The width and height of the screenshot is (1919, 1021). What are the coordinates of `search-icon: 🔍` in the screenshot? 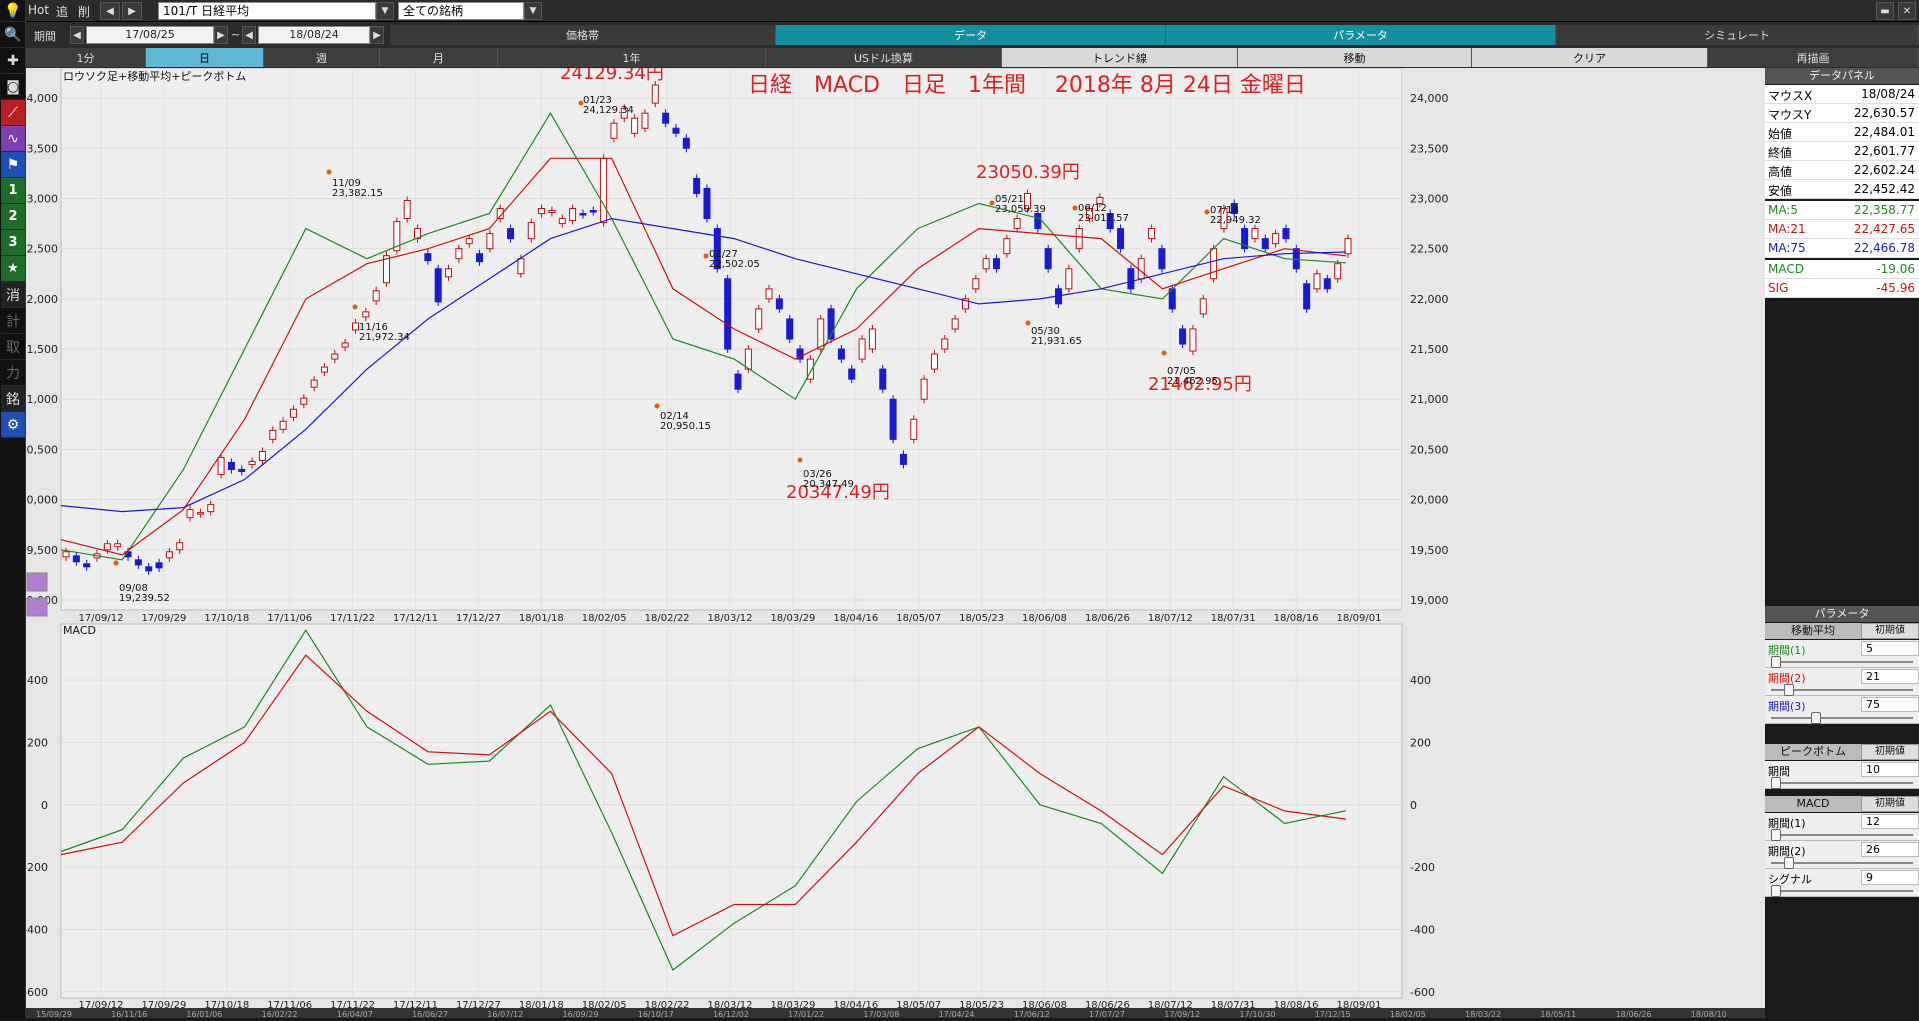 It's located at (13, 35).